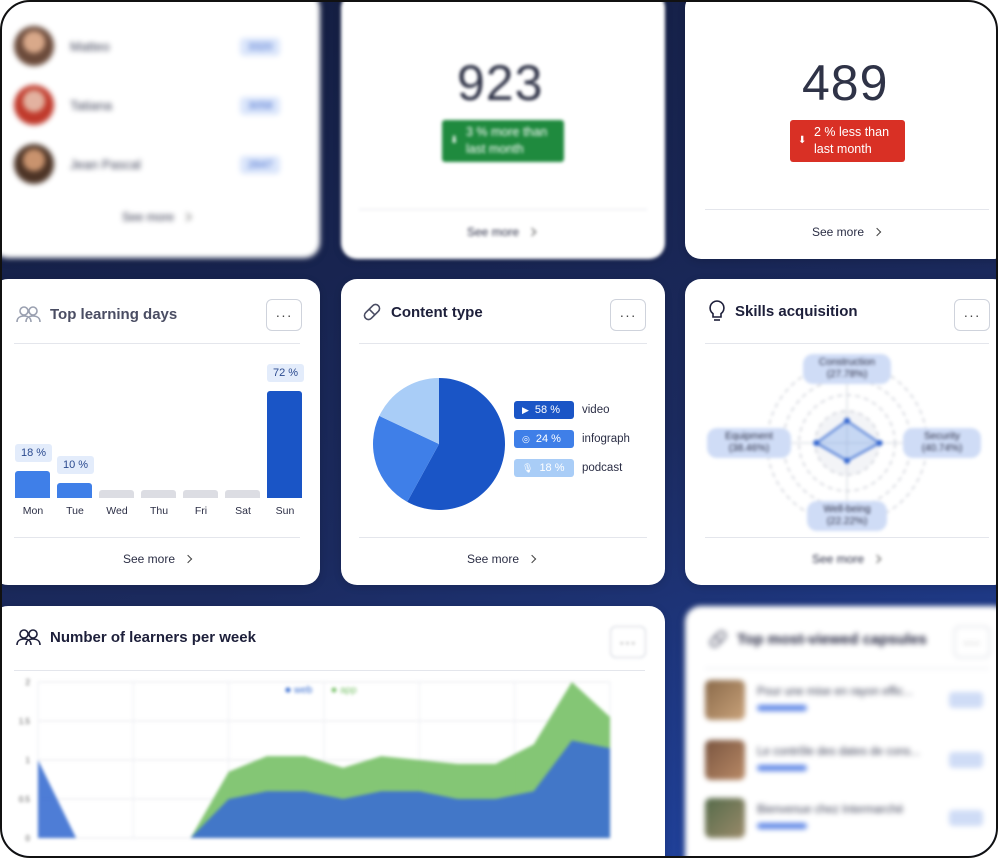 The width and height of the screenshot is (998, 858). I want to click on legend-badge: ▶ 58 %, so click(544, 410).